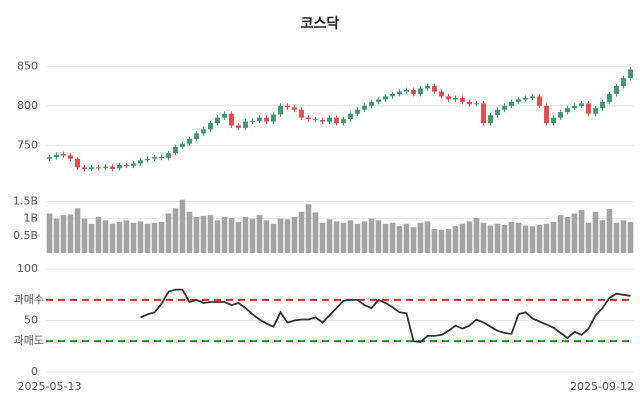 The width and height of the screenshot is (640, 409). I want to click on y-tick-label: 50, so click(31, 320).